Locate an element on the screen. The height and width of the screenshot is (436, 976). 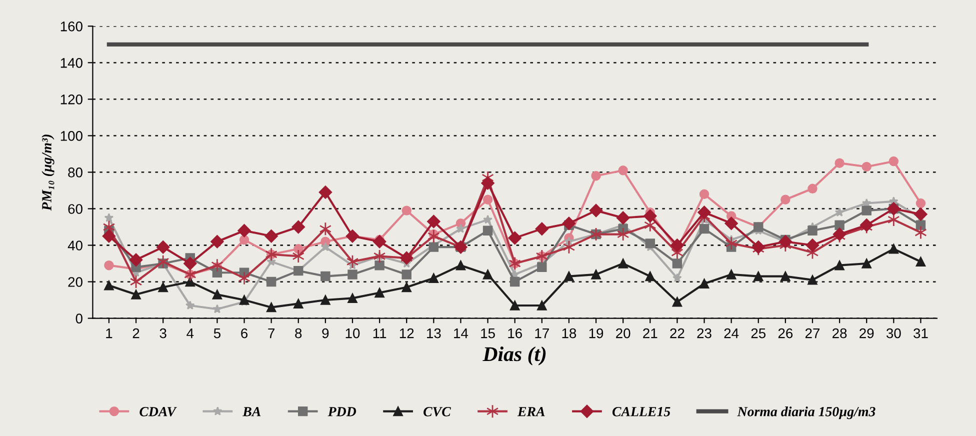
y-tick-label: 100 is located at coordinates (71, 136).